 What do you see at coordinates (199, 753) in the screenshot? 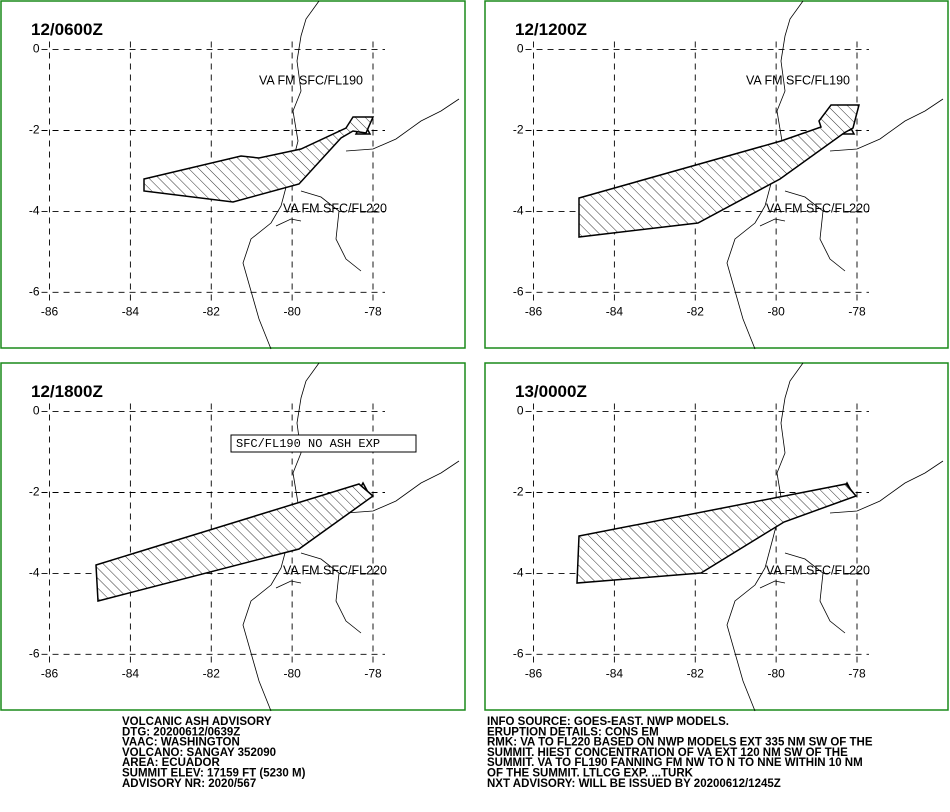
I see `advisory-line: VOLCANO: SANGAY 352090` at bounding box center [199, 753].